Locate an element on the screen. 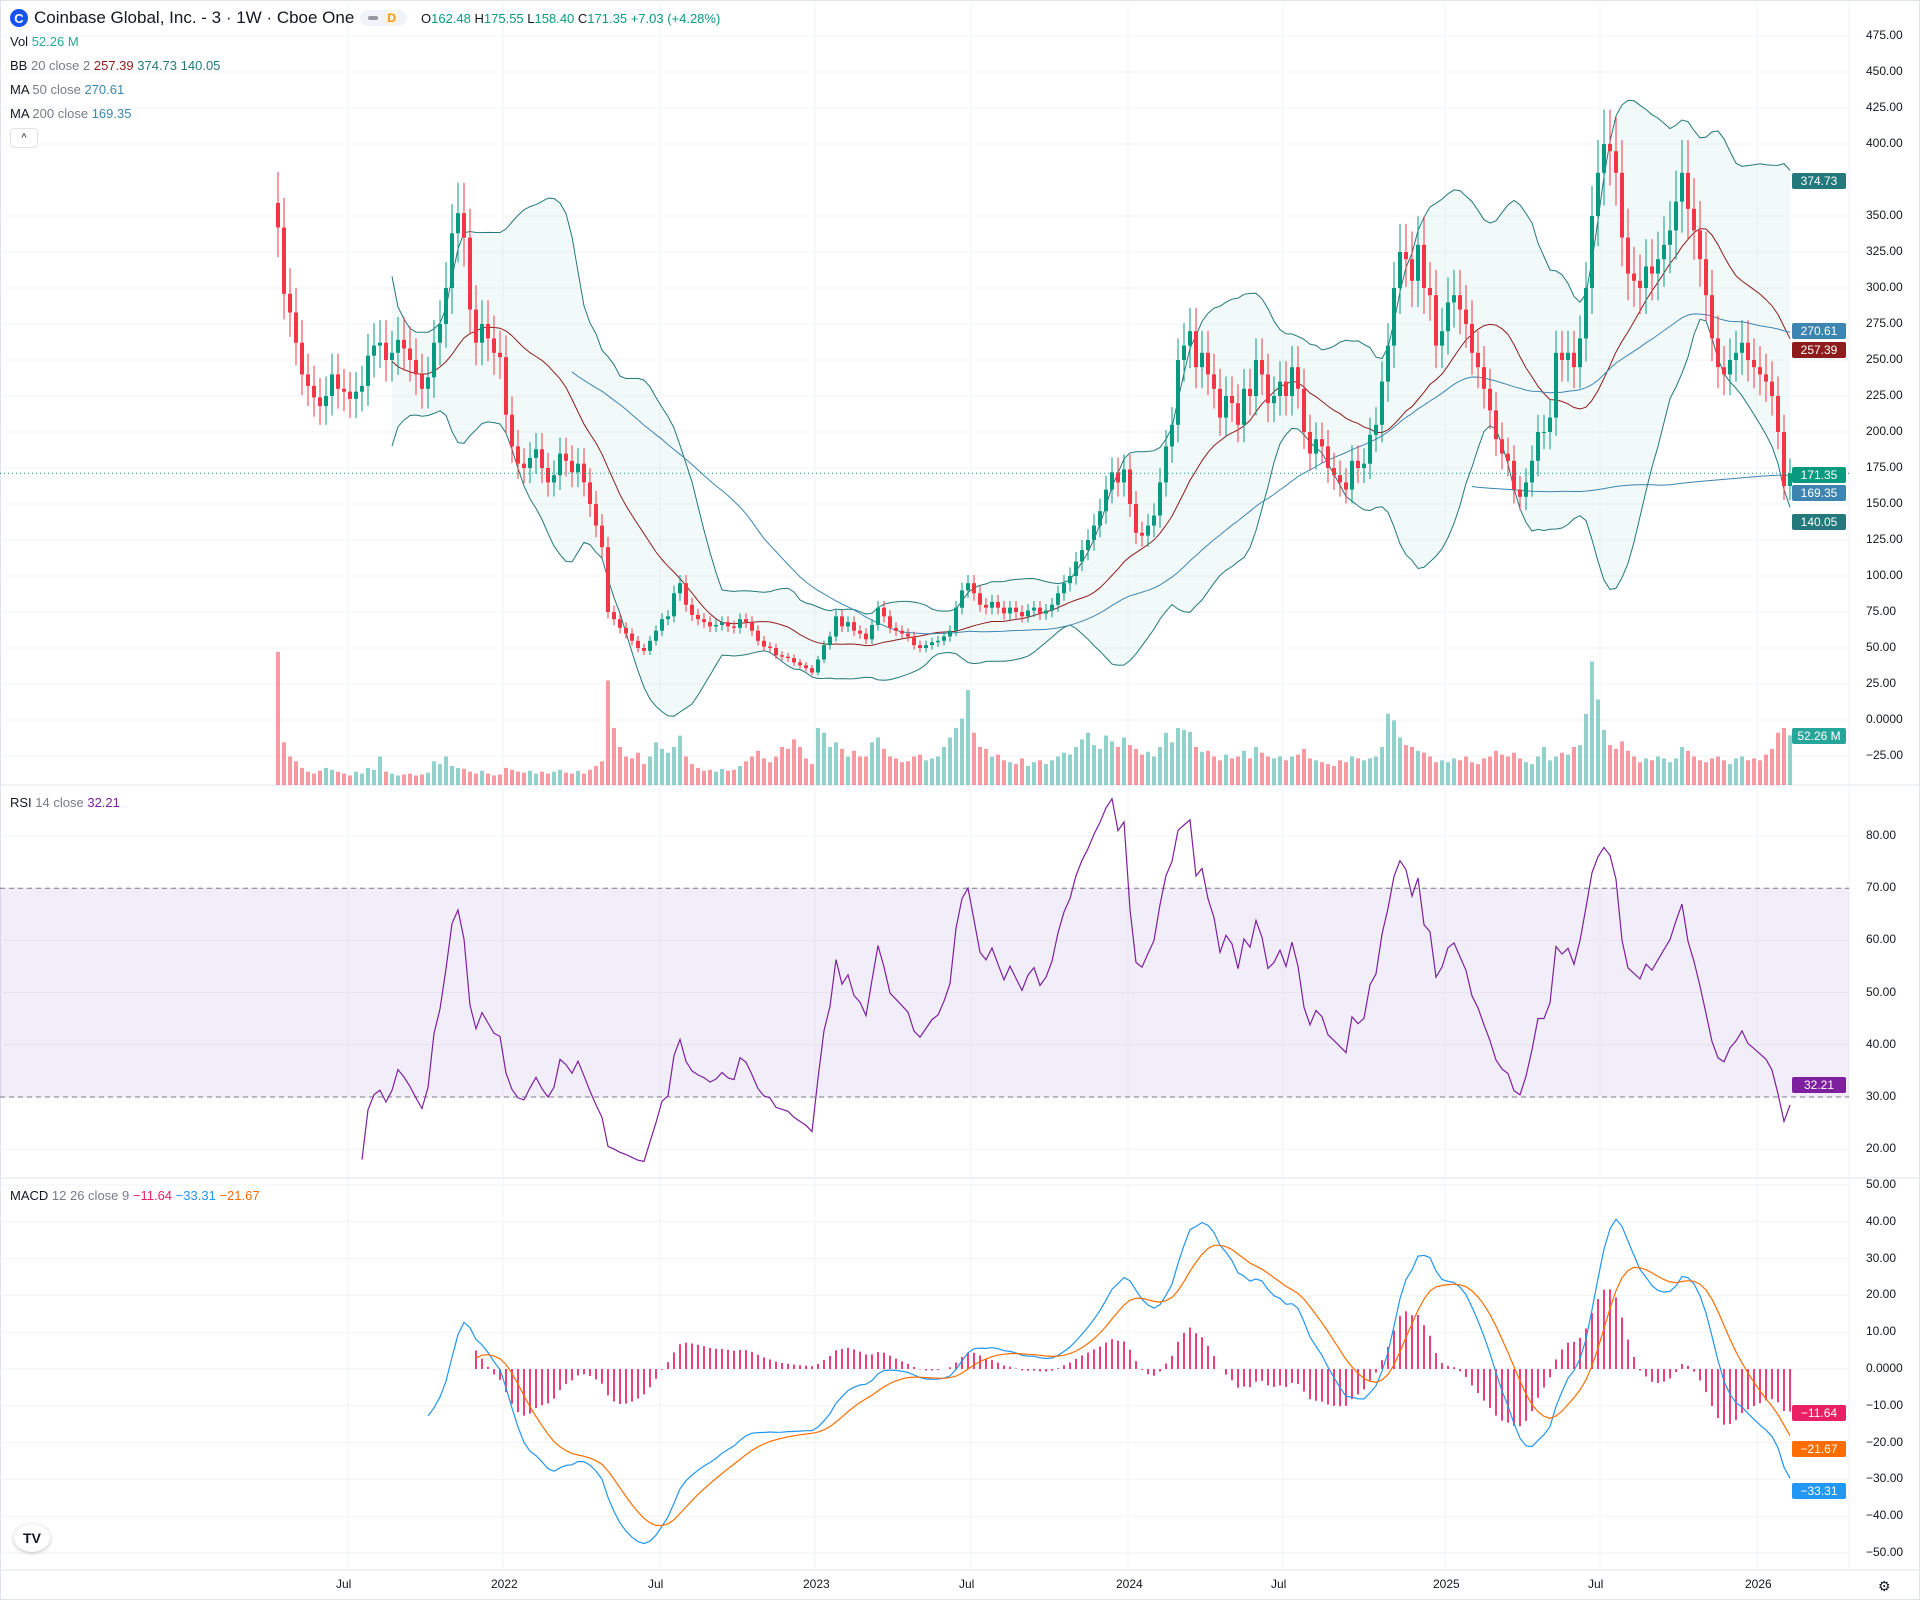  legend-ma50: MA 50 close 270.61 is located at coordinates (67, 89).